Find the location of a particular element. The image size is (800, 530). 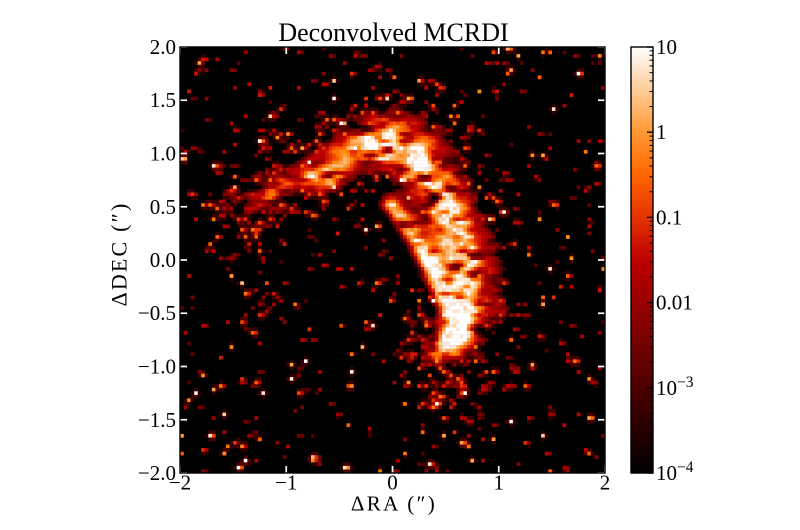

svg-text: −1 is located at coordinates (286, 483).